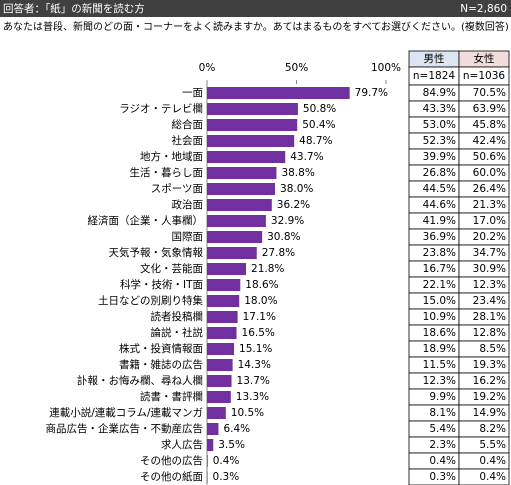  What do you see at coordinates (439, 221) in the screenshot?
I see `table-value: 41.9%` at bounding box center [439, 221].